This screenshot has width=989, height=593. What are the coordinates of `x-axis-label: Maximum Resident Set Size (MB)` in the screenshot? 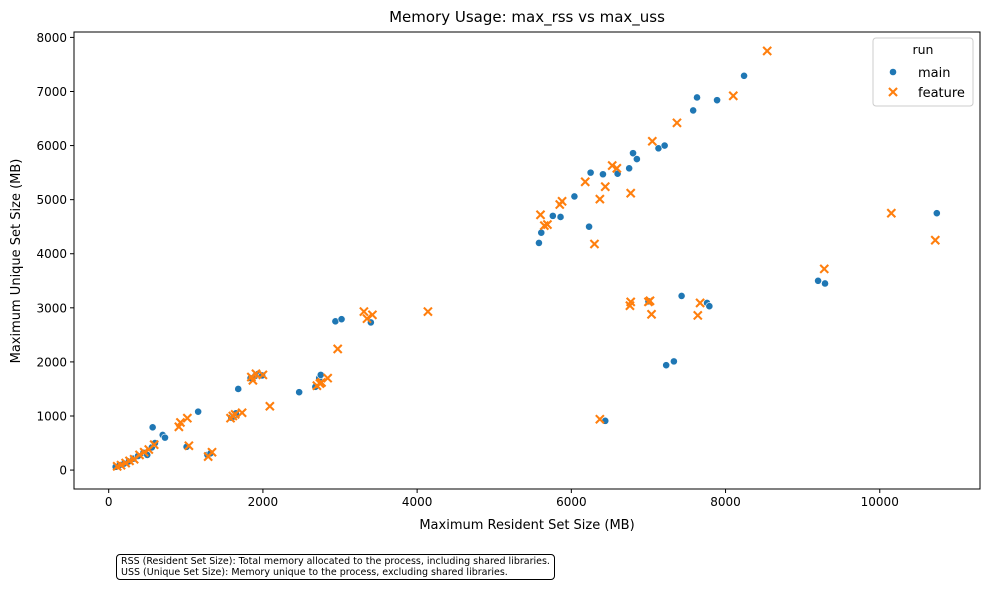 It's located at (526, 525).